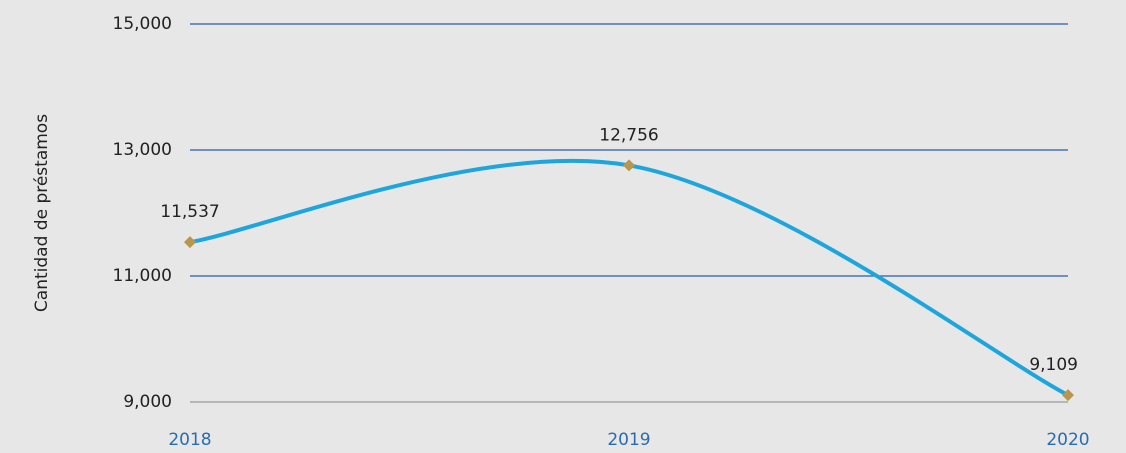  What do you see at coordinates (42, 213) in the screenshot?
I see `y-axis-label: Cantidad de préstamos` at bounding box center [42, 213].